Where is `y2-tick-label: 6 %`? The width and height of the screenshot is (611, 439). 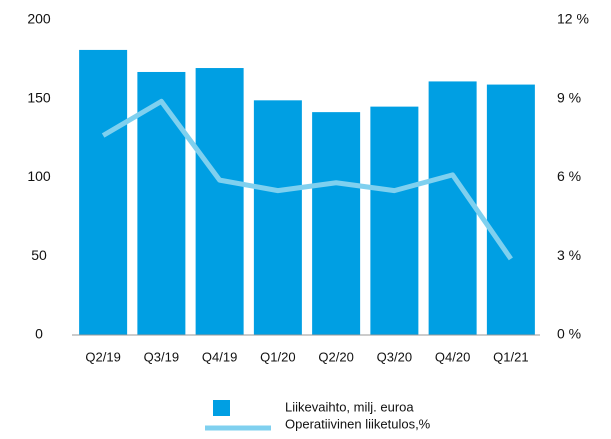 y2-tick-label: 6 % is located at coordinates (569, 176).